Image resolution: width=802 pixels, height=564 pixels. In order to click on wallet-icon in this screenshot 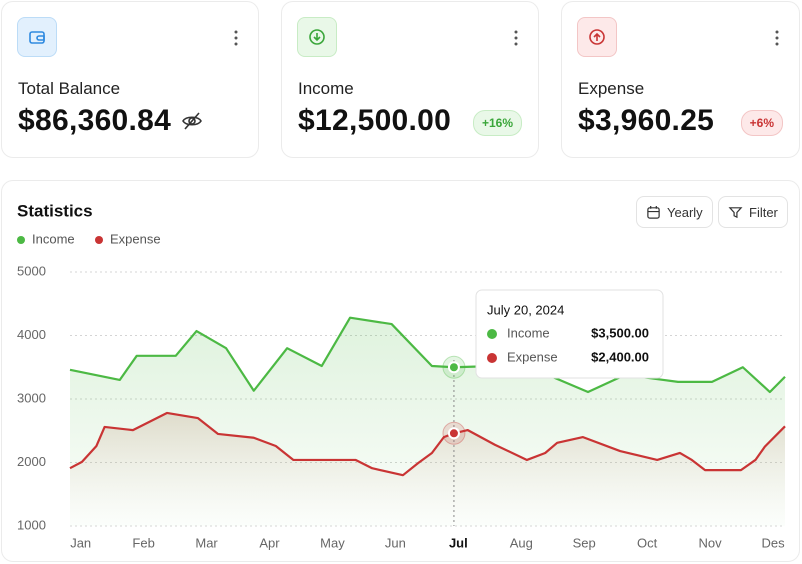, I will do `click(37, 37)`.